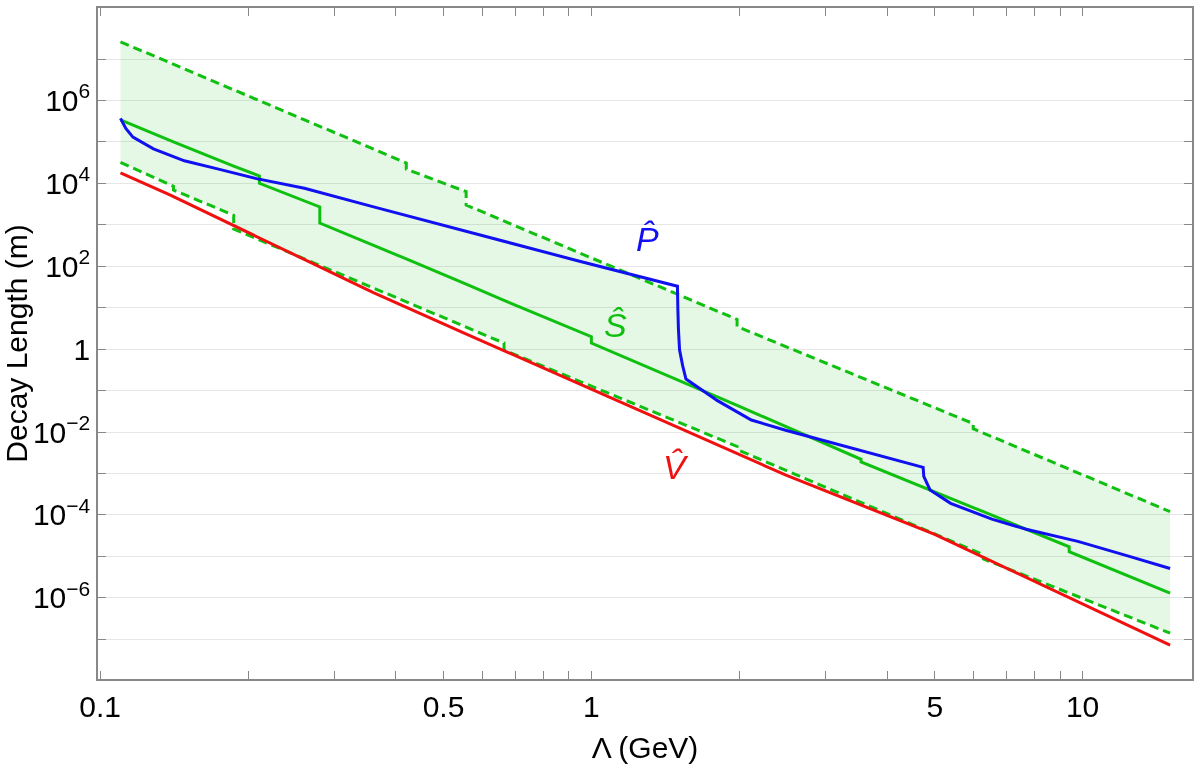  Describe the element at coordinates (68, 98) in the screenshot. I see `y-tick-label: 10$^{6}$` at that location.